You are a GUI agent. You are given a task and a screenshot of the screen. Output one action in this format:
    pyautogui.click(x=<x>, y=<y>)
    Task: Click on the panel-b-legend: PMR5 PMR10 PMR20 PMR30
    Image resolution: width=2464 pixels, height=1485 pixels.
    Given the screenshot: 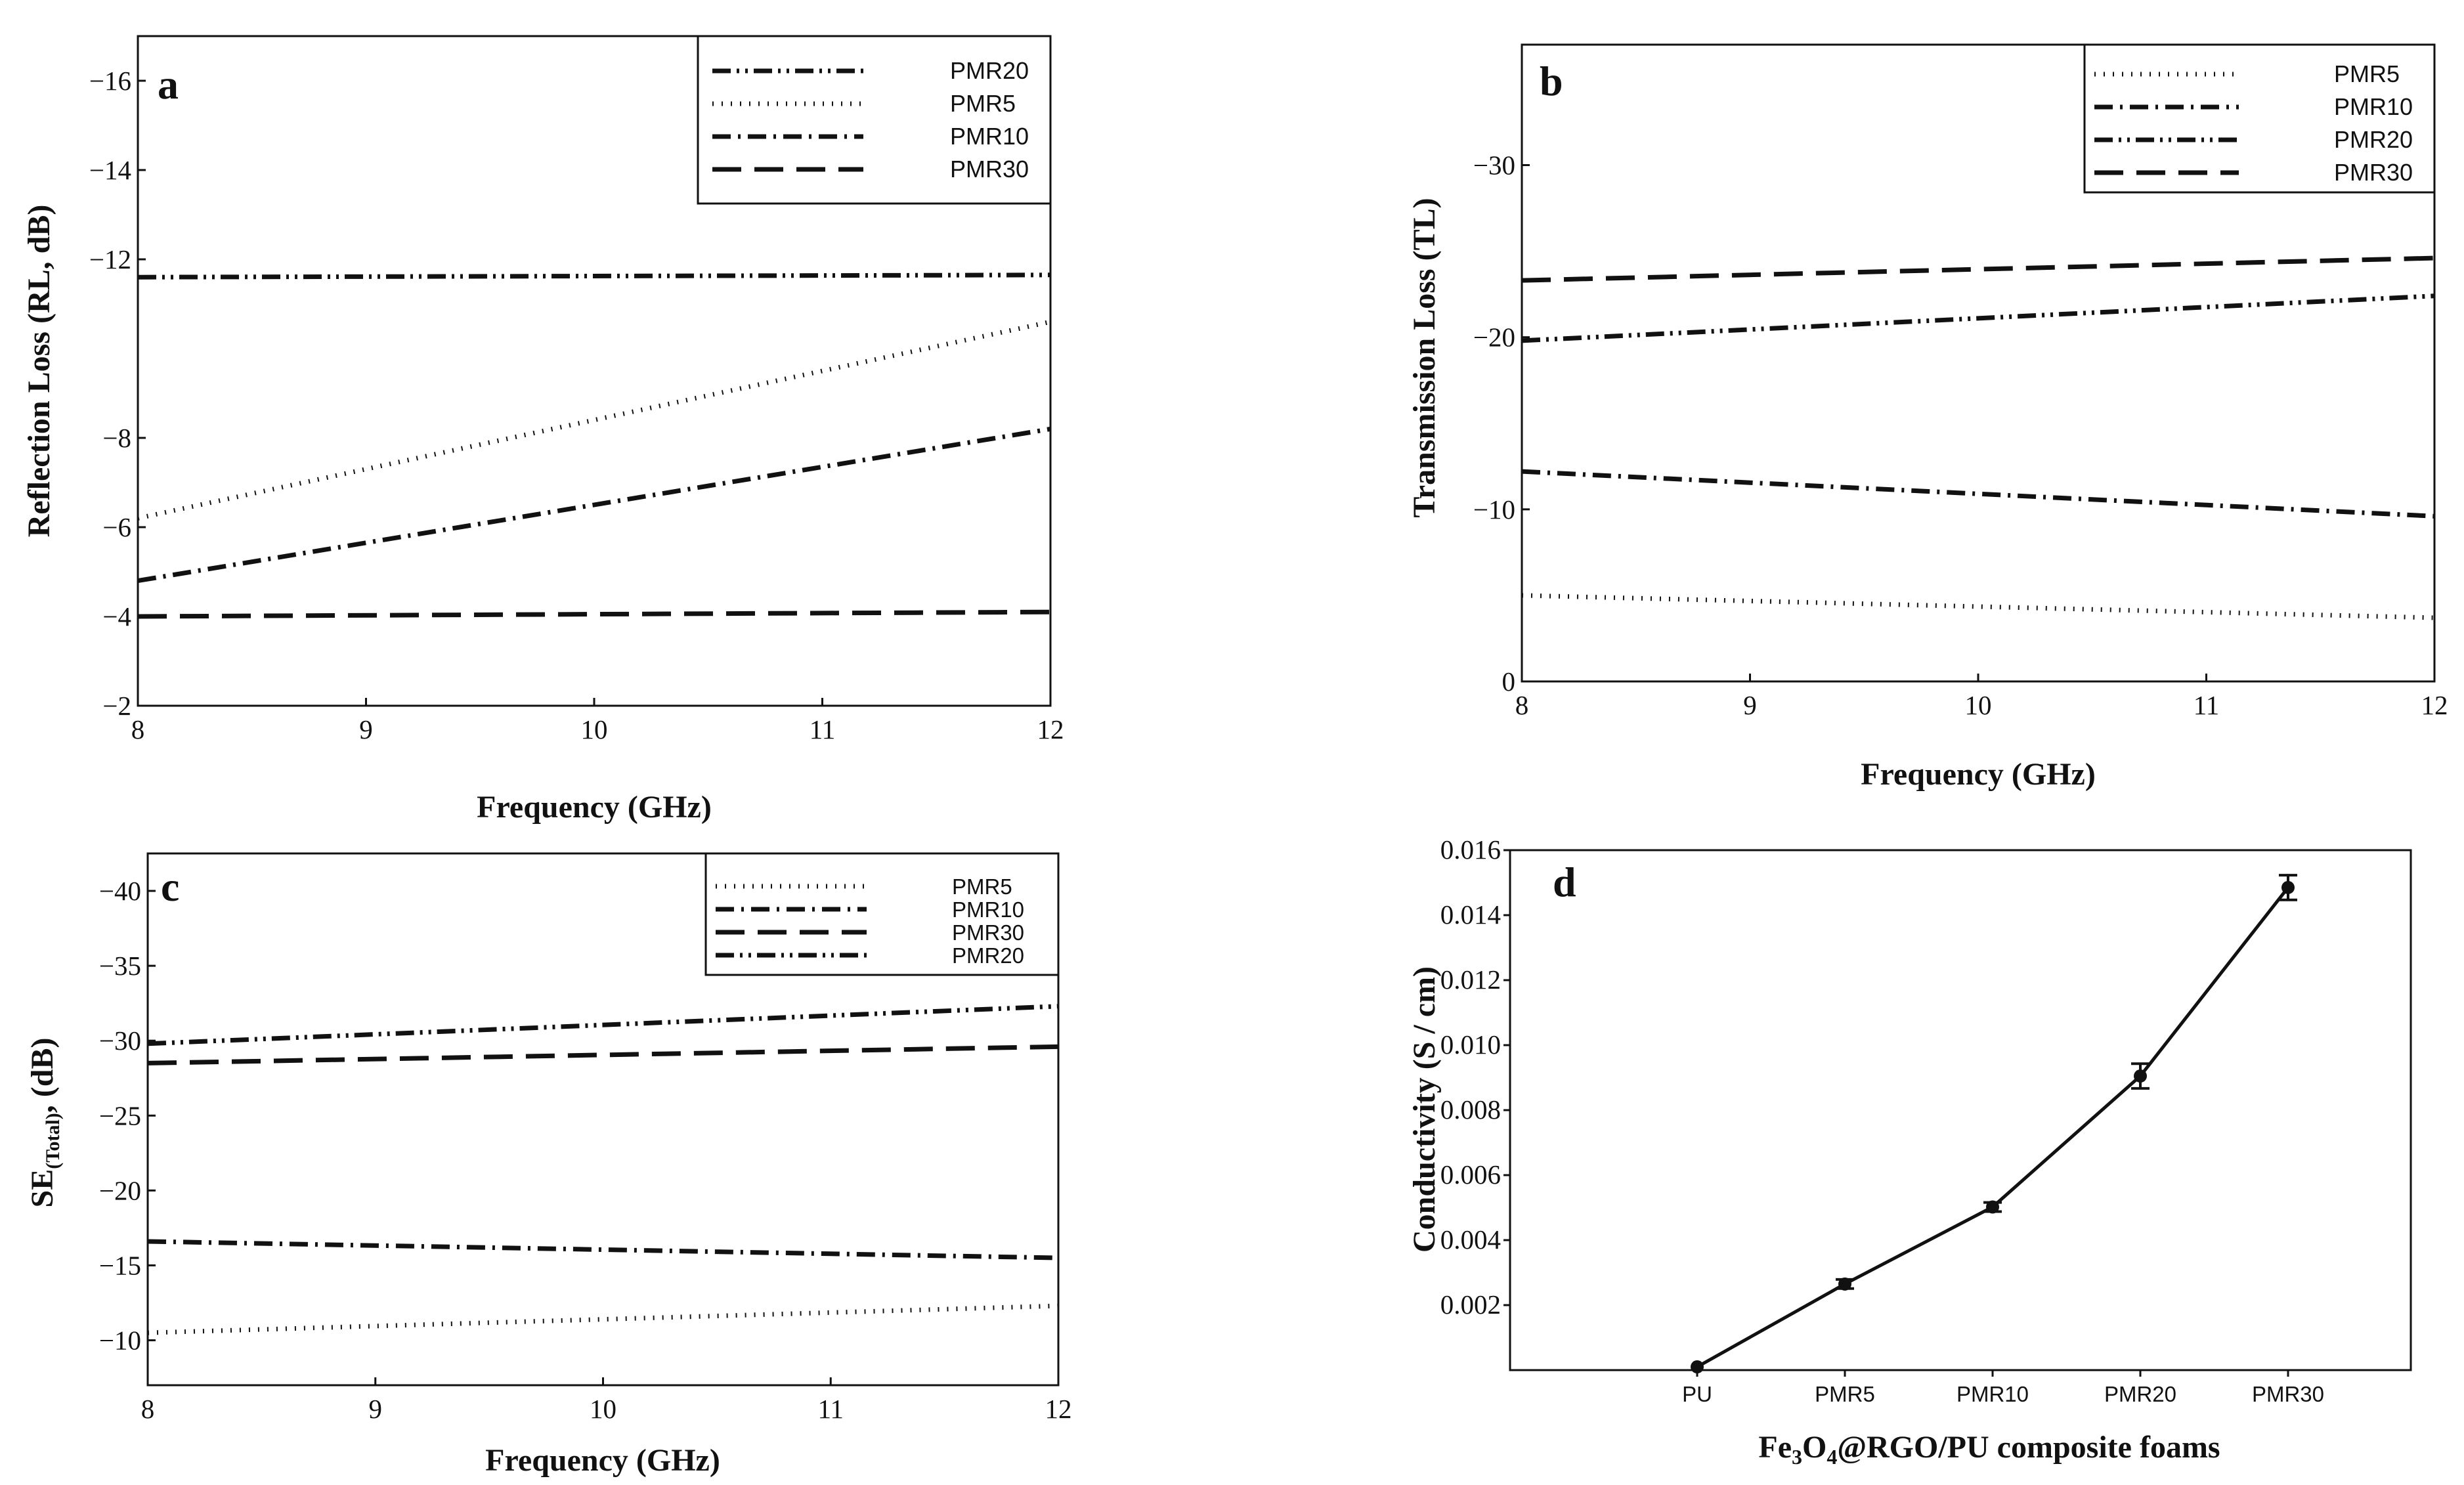 What is the action you would take?
    pyautogui.click(x=2253, y=123)
    